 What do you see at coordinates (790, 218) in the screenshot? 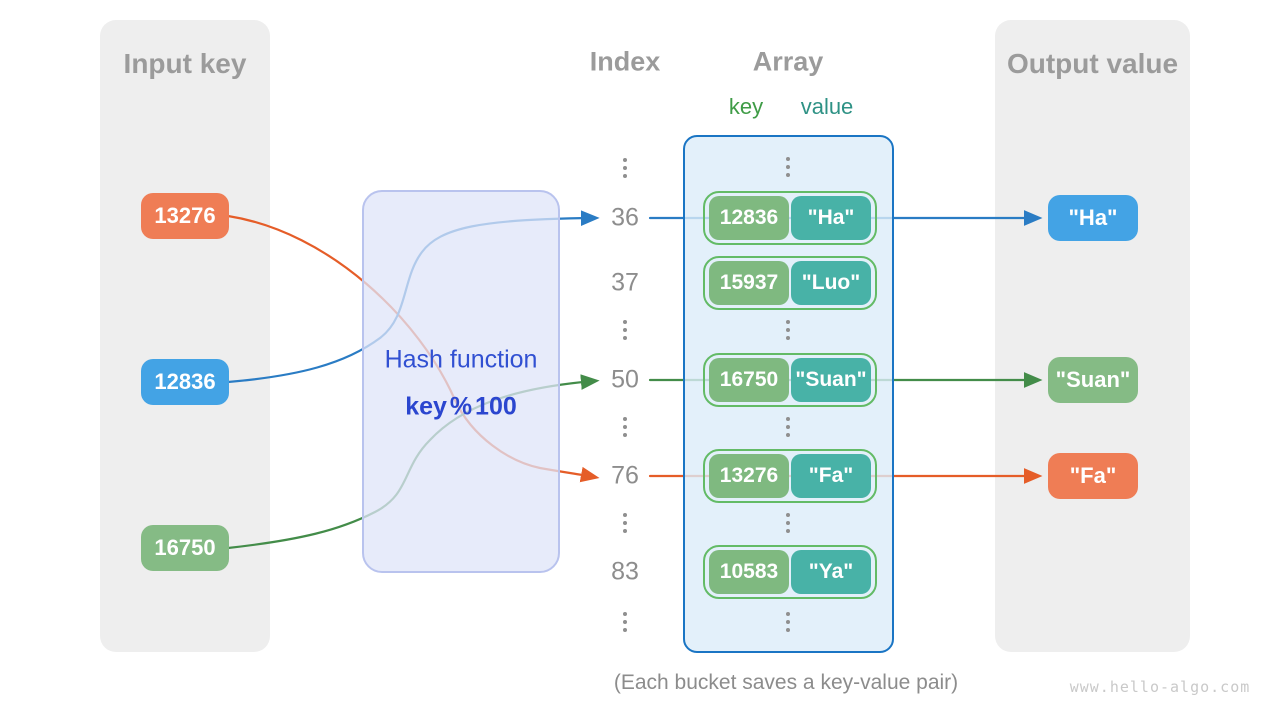
I see `bucket-index-36: 12836 "Ha"` at bounding box center [790, 218].